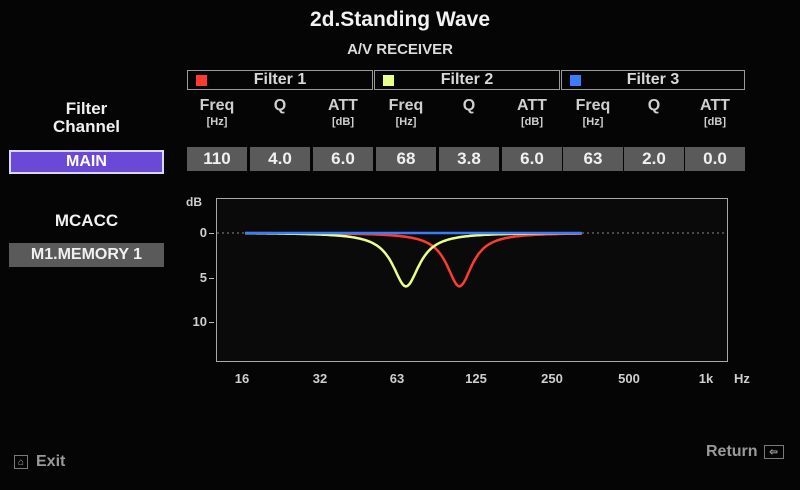 The image size is (800, 490). I want to click on filter-1-header: Filter 1, so click(280, 80).